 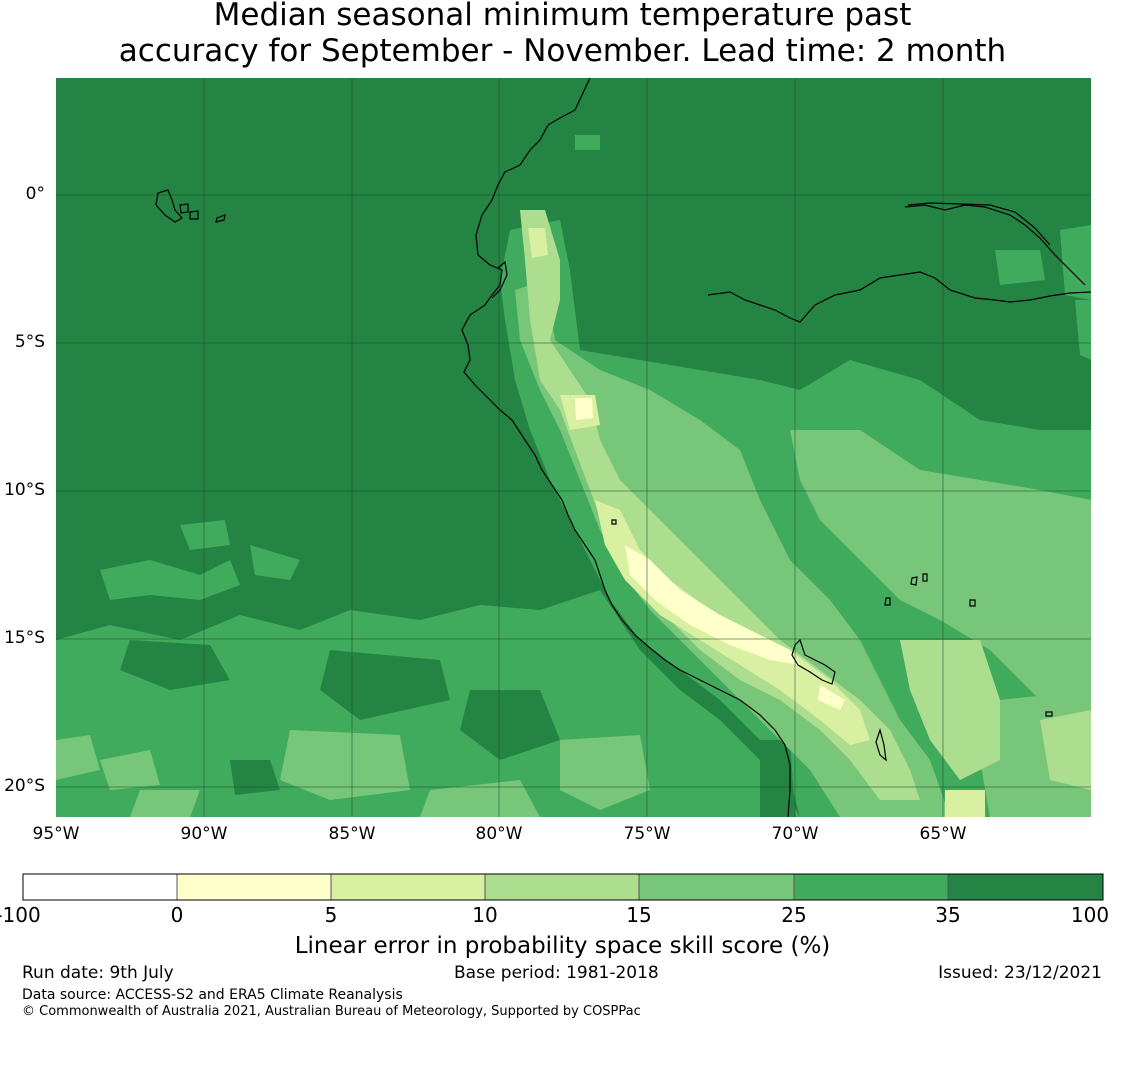 I want to click on field-ocean-light4, so click(x=605, y=772).